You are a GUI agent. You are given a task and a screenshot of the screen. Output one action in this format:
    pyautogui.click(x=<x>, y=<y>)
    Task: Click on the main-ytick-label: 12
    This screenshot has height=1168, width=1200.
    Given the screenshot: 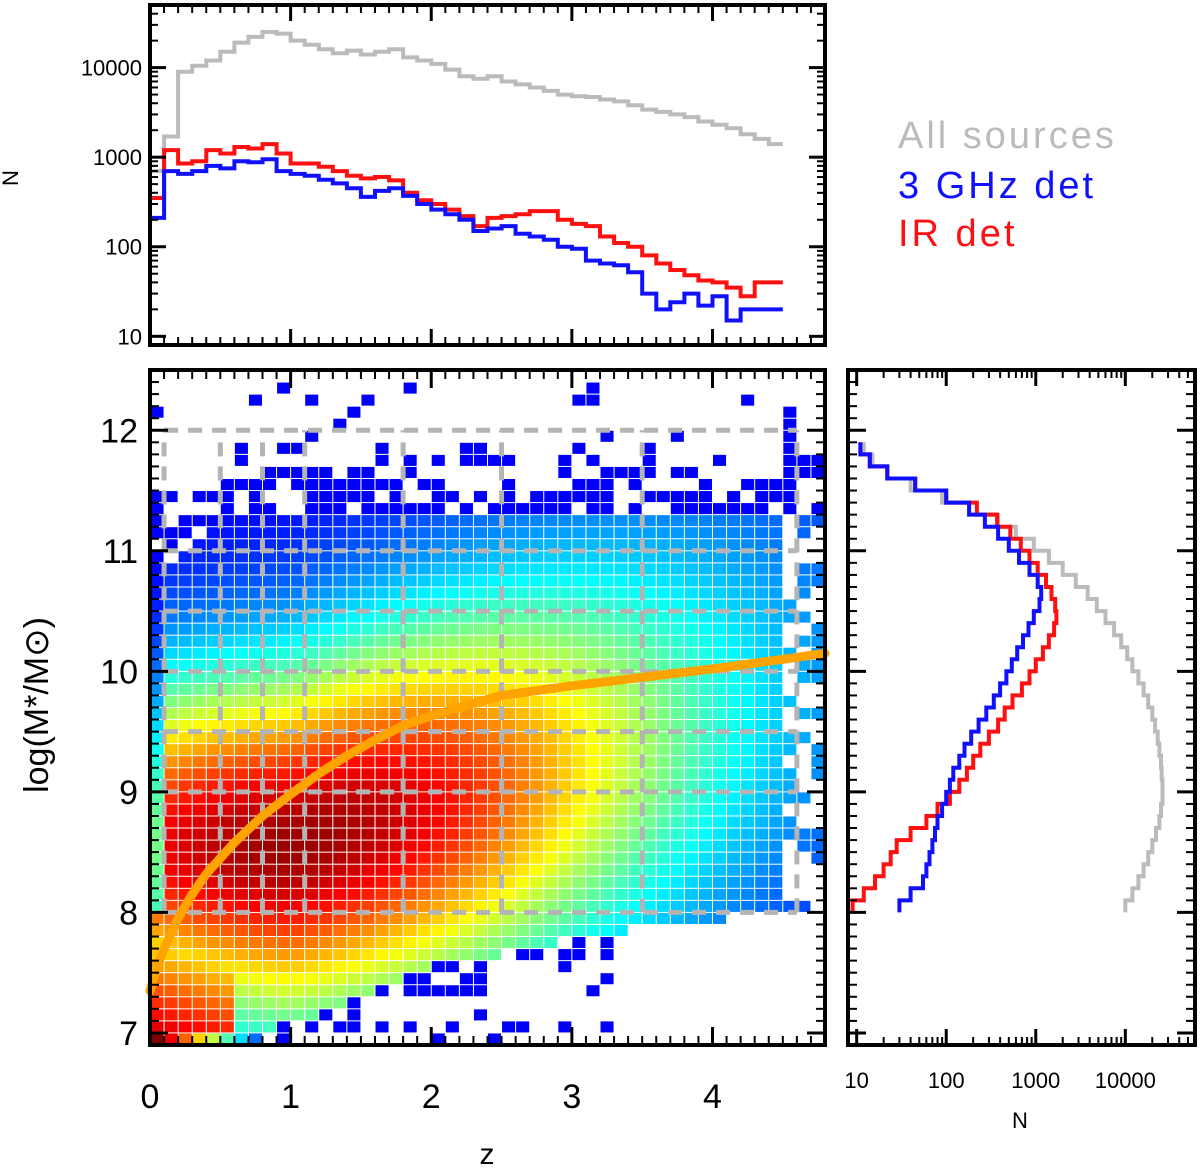 What is the action you would take?
    pyautogui.click(x=119, y=431)
    